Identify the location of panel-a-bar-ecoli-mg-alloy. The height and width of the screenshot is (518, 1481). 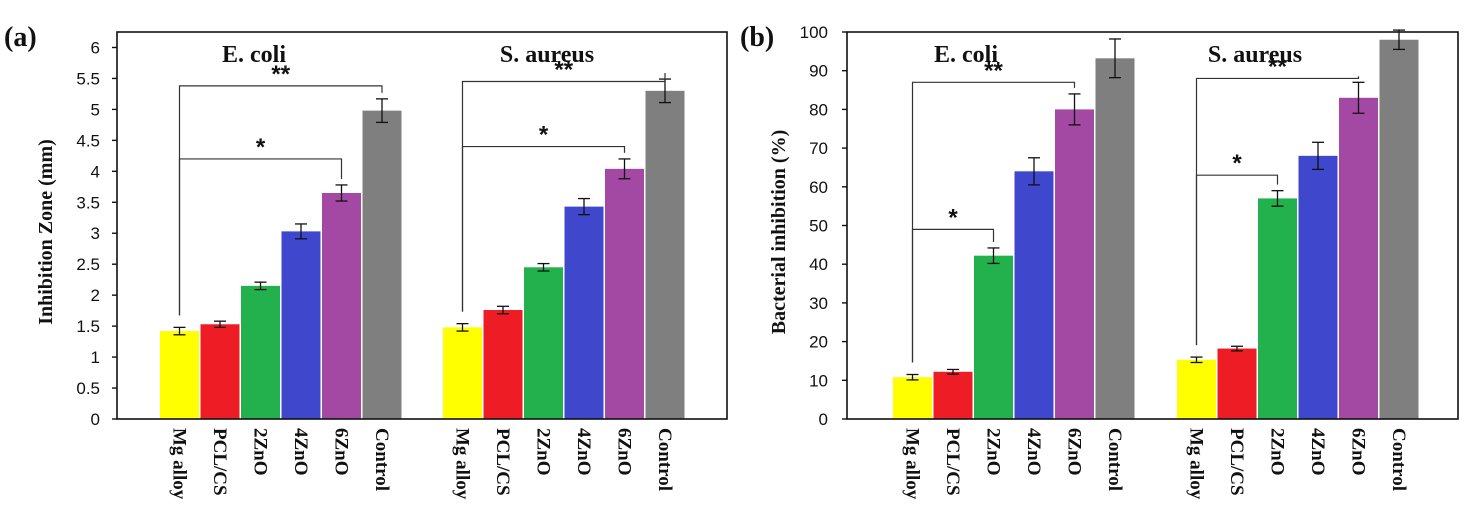
(179, 375).